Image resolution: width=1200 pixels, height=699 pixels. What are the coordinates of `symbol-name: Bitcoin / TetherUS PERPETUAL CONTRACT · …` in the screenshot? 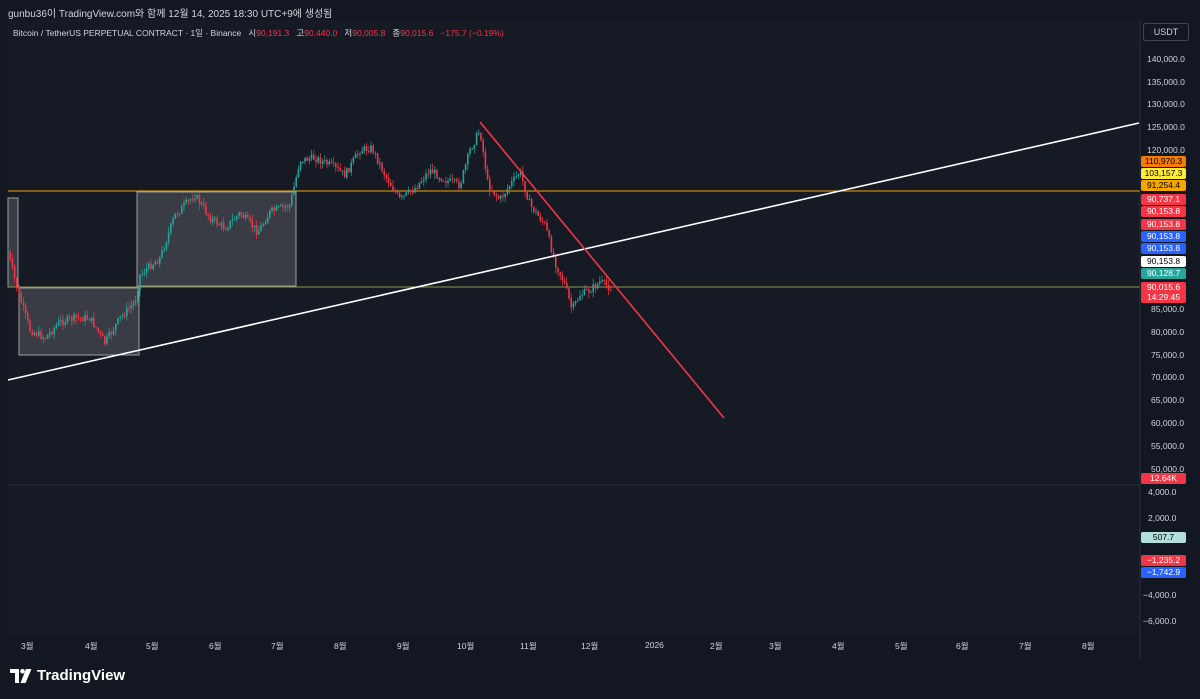 It's located at (127, 33).